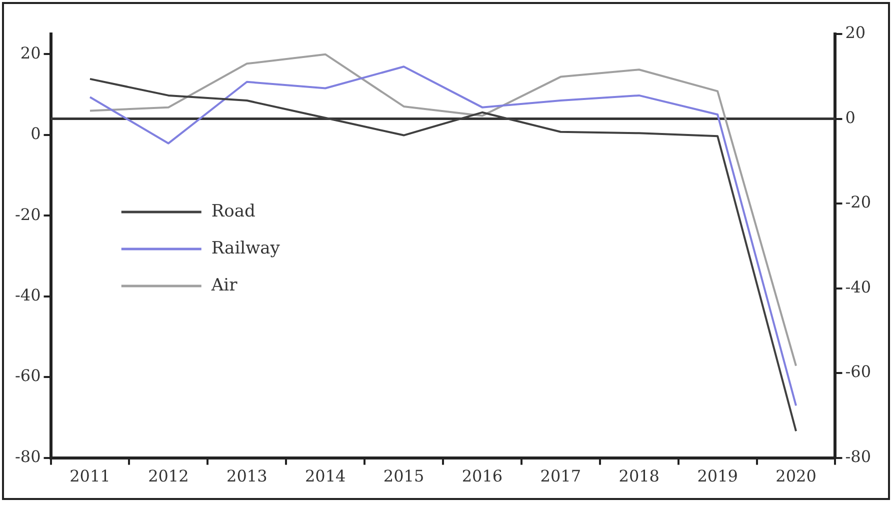  Describe the element at coordinates (796, 476) in the screenshot. I see `x-tick-label: 2020` at that location.